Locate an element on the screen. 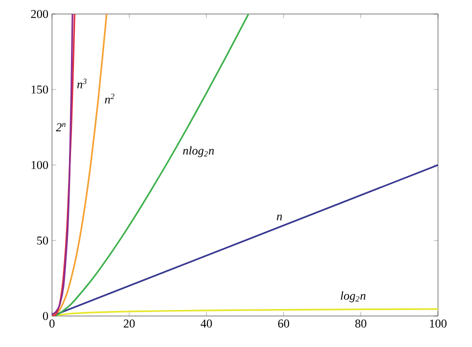  x-tick-label: 20 is located at coordinates (129, 324).